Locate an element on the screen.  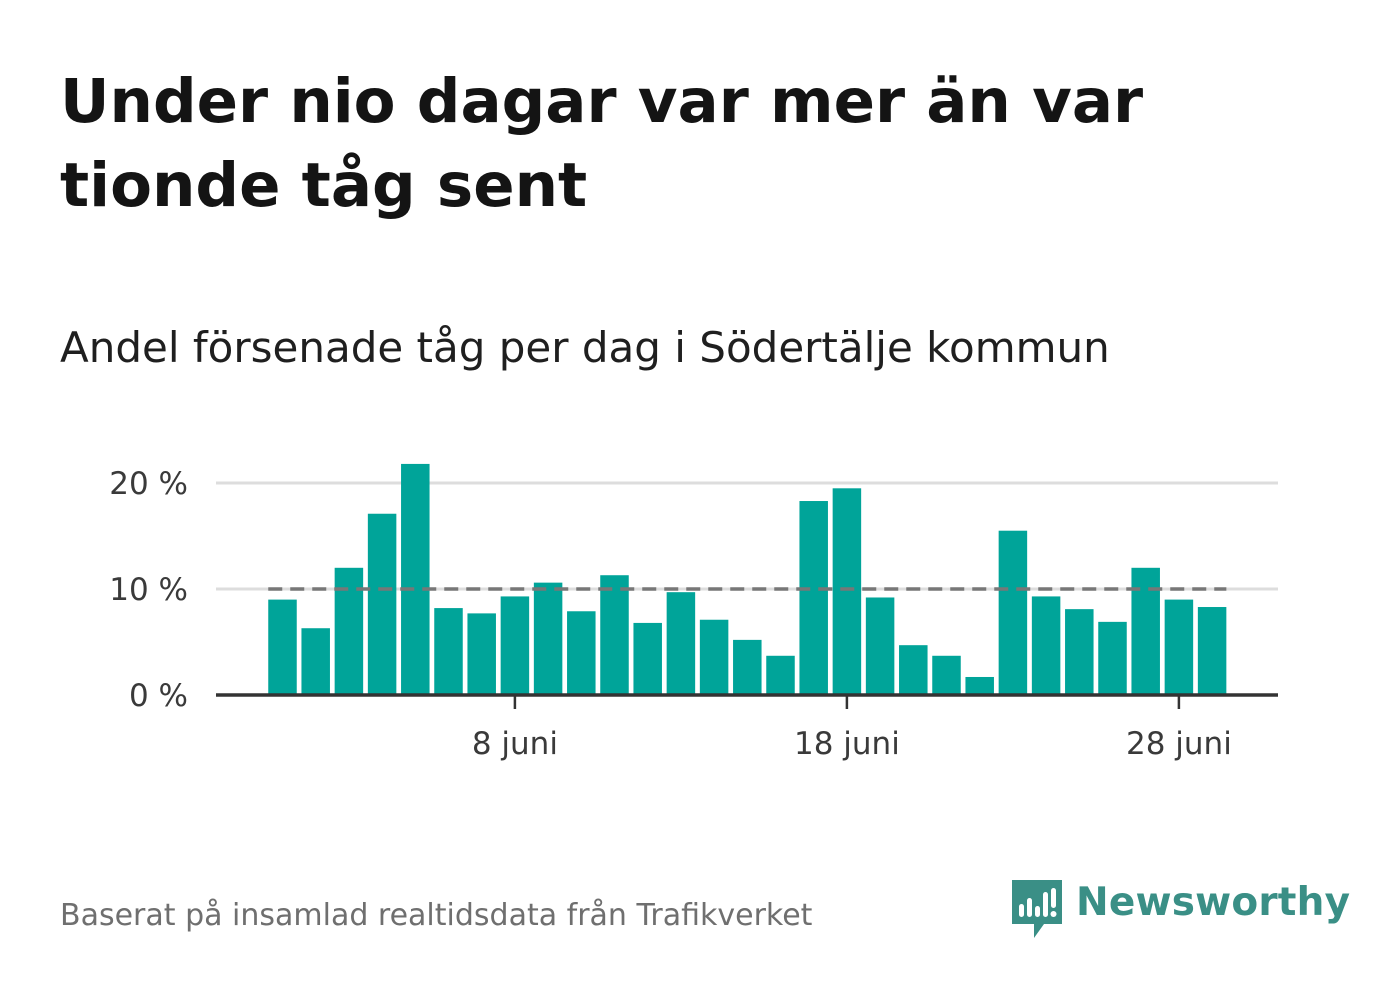
bar-27-juni is located at coordinates (1145, 631).